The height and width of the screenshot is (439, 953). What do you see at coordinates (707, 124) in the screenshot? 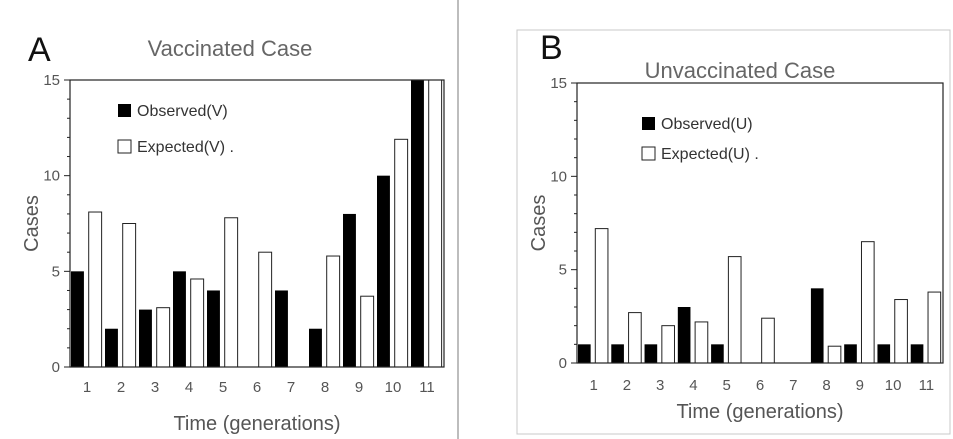
I see `legend-label-observed: Observed(U)` at bounding box center [707, 124].